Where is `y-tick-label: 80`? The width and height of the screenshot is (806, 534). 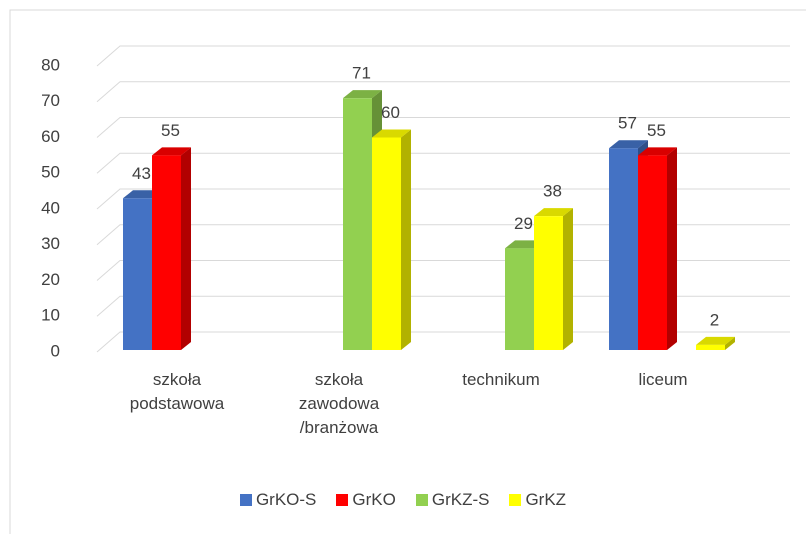 y-tick-label: 80 is located at coordinates (50, 64).